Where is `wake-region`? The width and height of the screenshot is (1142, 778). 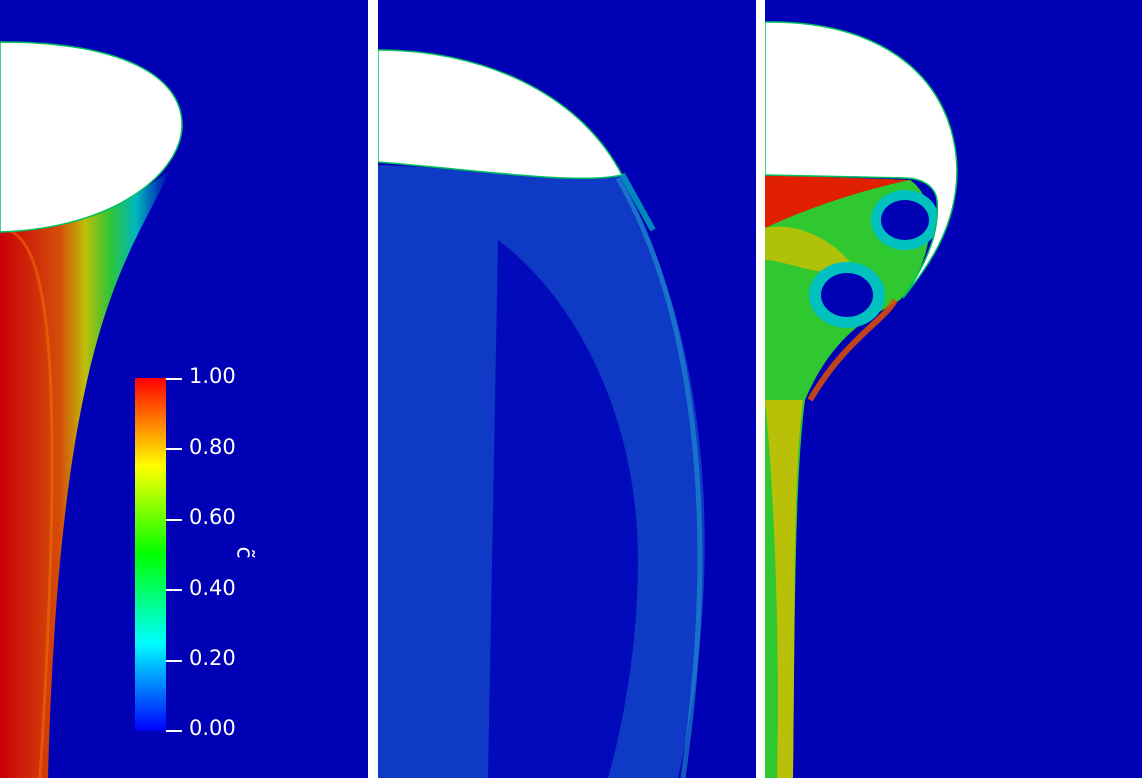 wake-region is located at coordinates (847, 476).